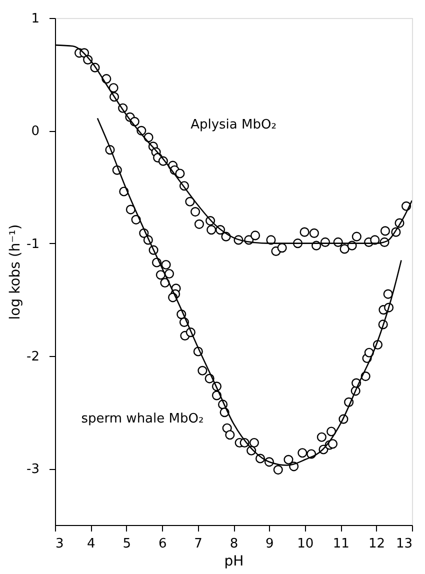  Describe the element at coordinates (127, 544) in the screenshot. I see `x-tick-label: 5` at that location.